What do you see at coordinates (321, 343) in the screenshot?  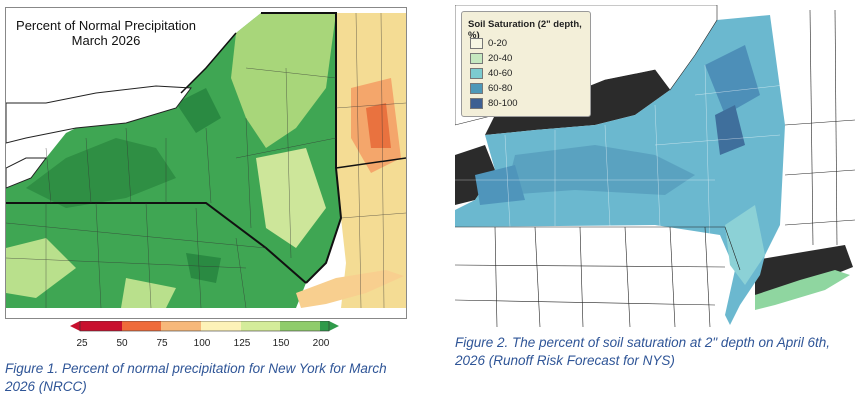 I see `colorbar-label: 200` at bounding box center [321, 343].